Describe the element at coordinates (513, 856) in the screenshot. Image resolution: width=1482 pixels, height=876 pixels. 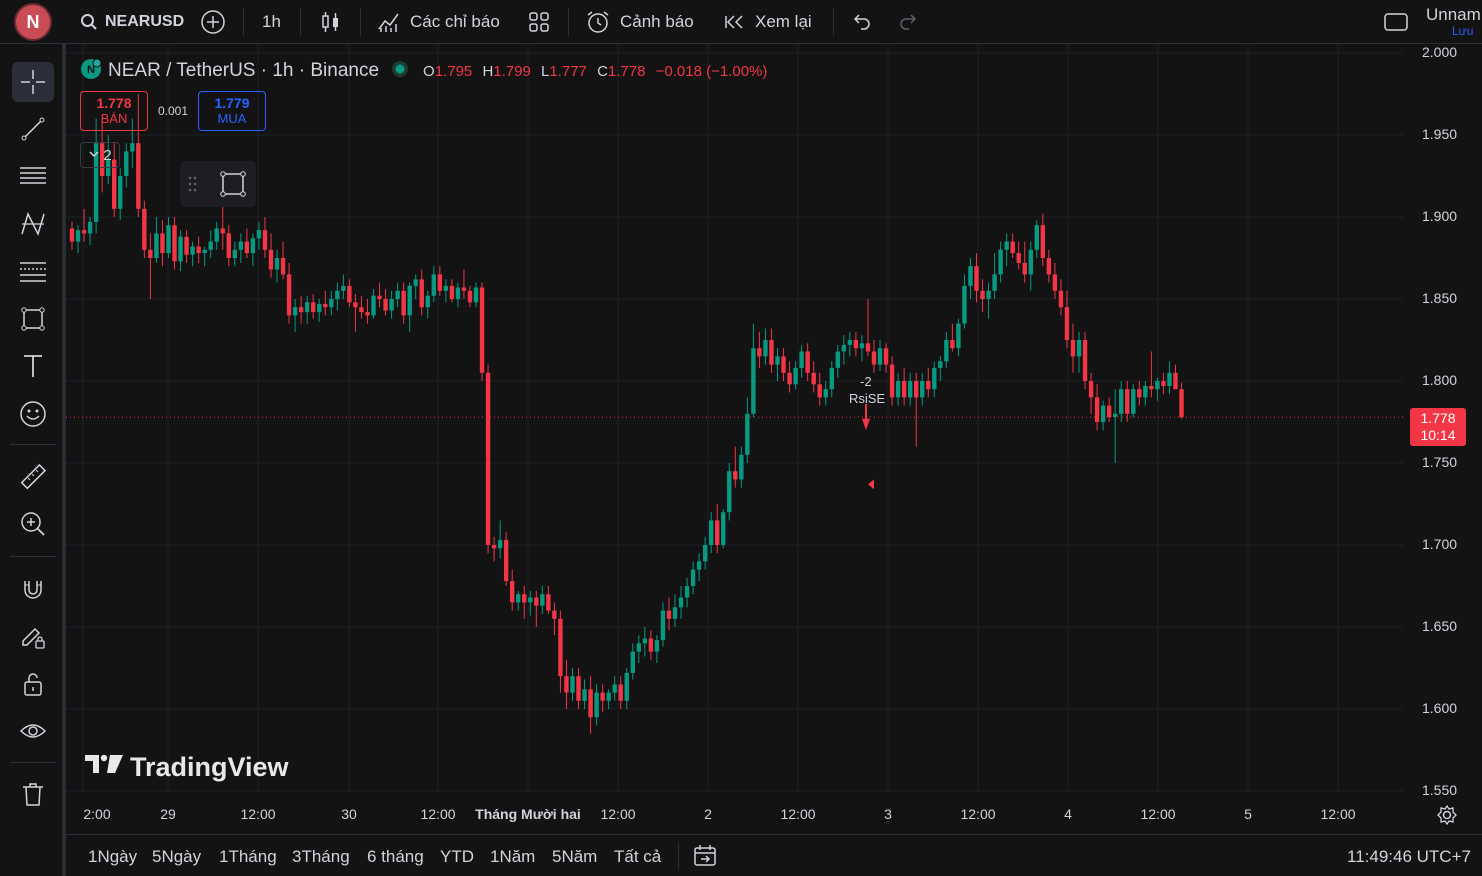
I see `range-button: 1Năm` at that location.